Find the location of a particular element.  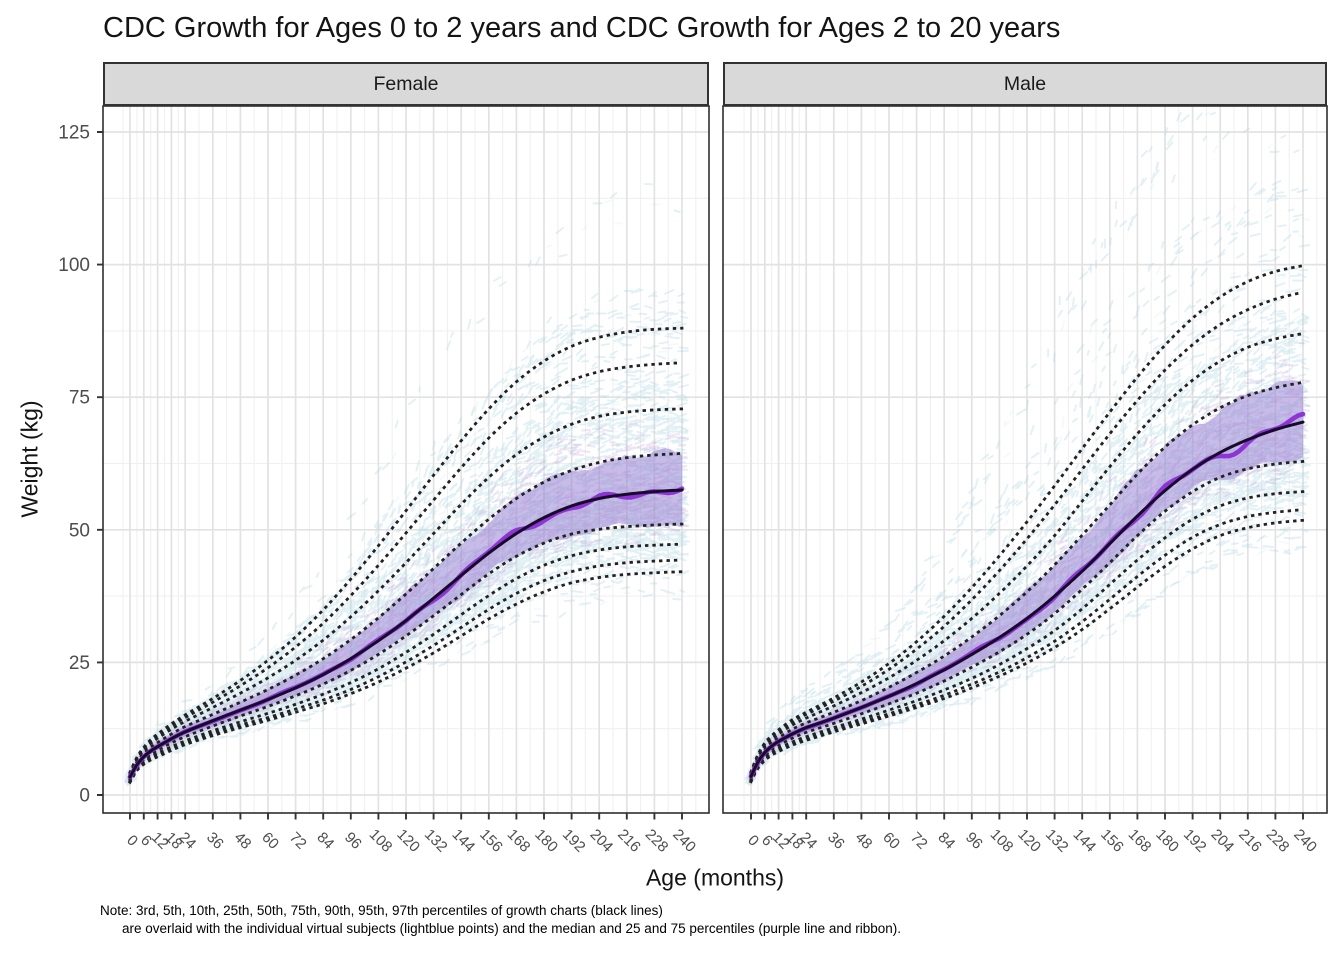

facet-strip-male: Male is located at coordinates (1025, 84).